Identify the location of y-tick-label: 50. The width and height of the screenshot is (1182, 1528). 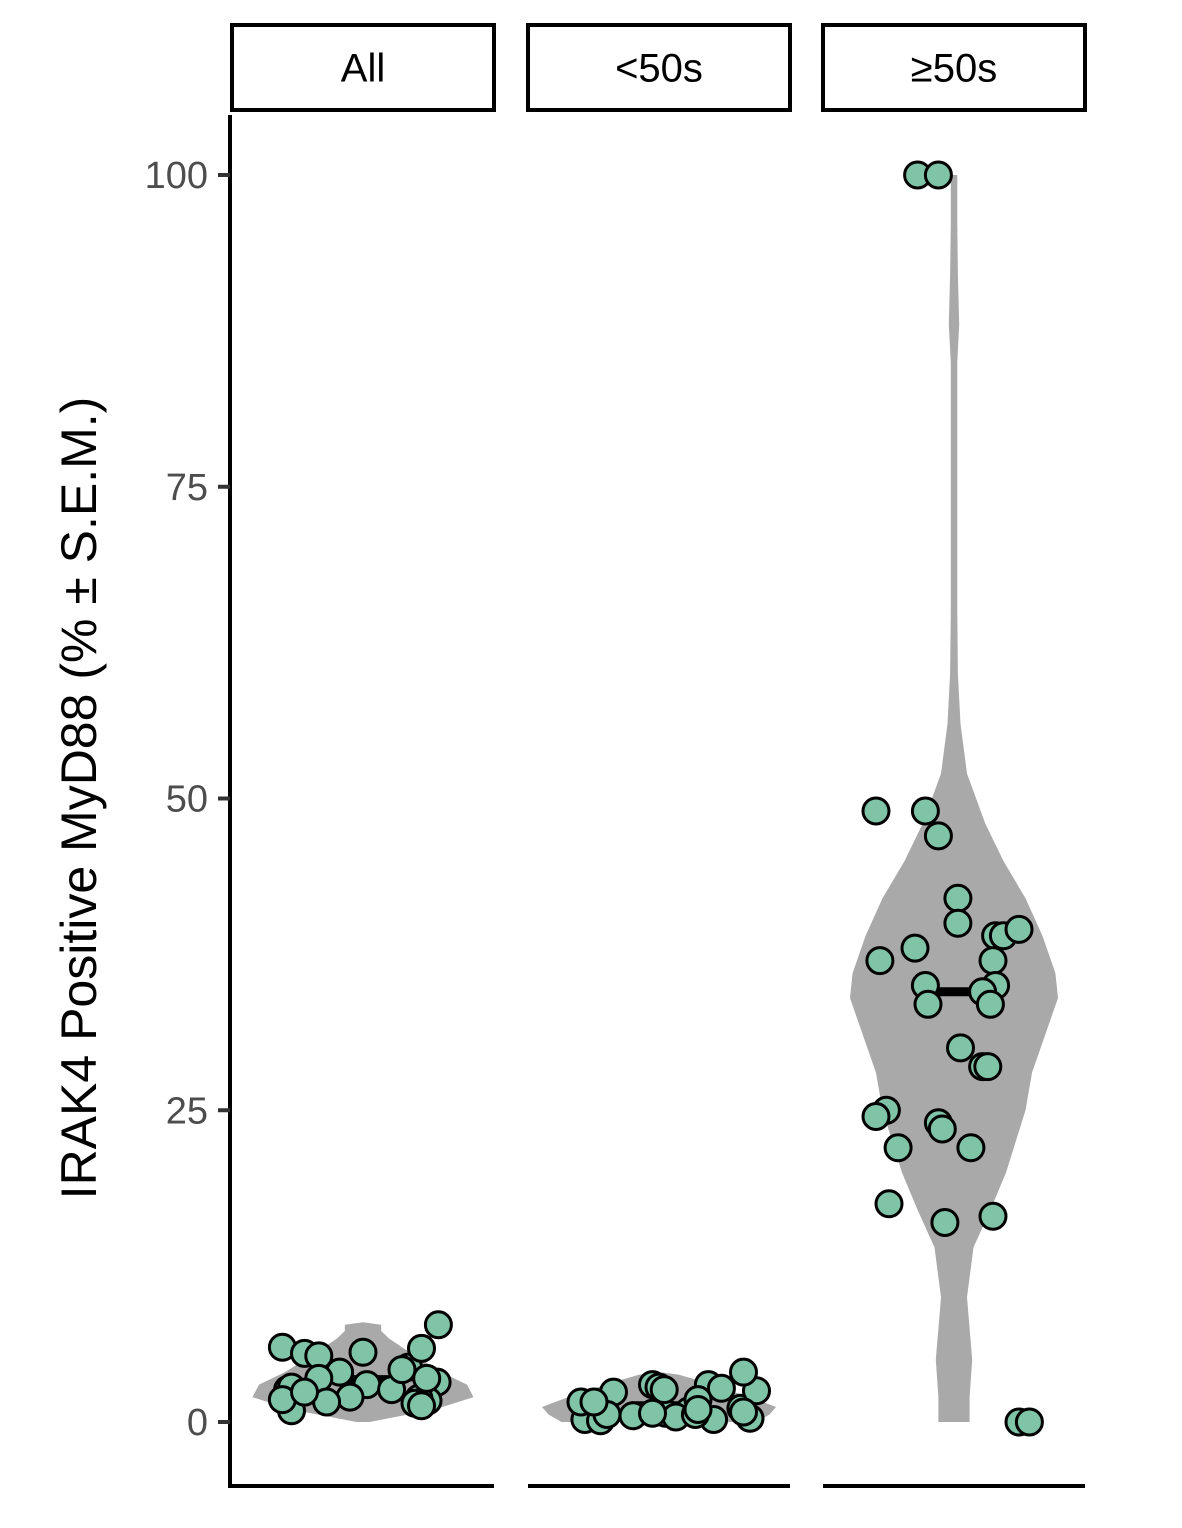
(187, 800).